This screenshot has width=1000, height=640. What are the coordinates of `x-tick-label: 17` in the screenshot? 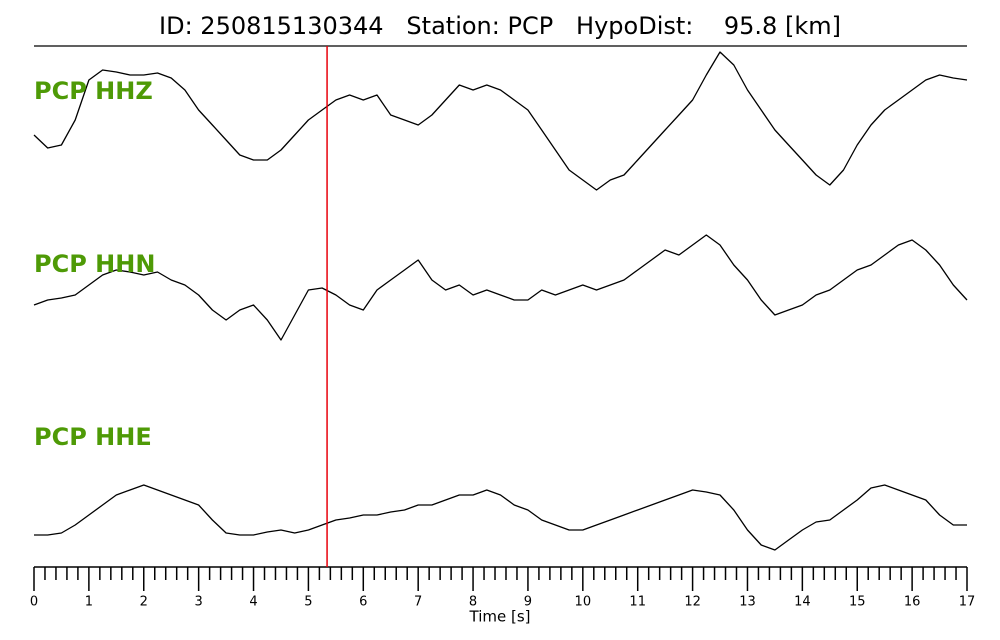 It's located at (967, 602).